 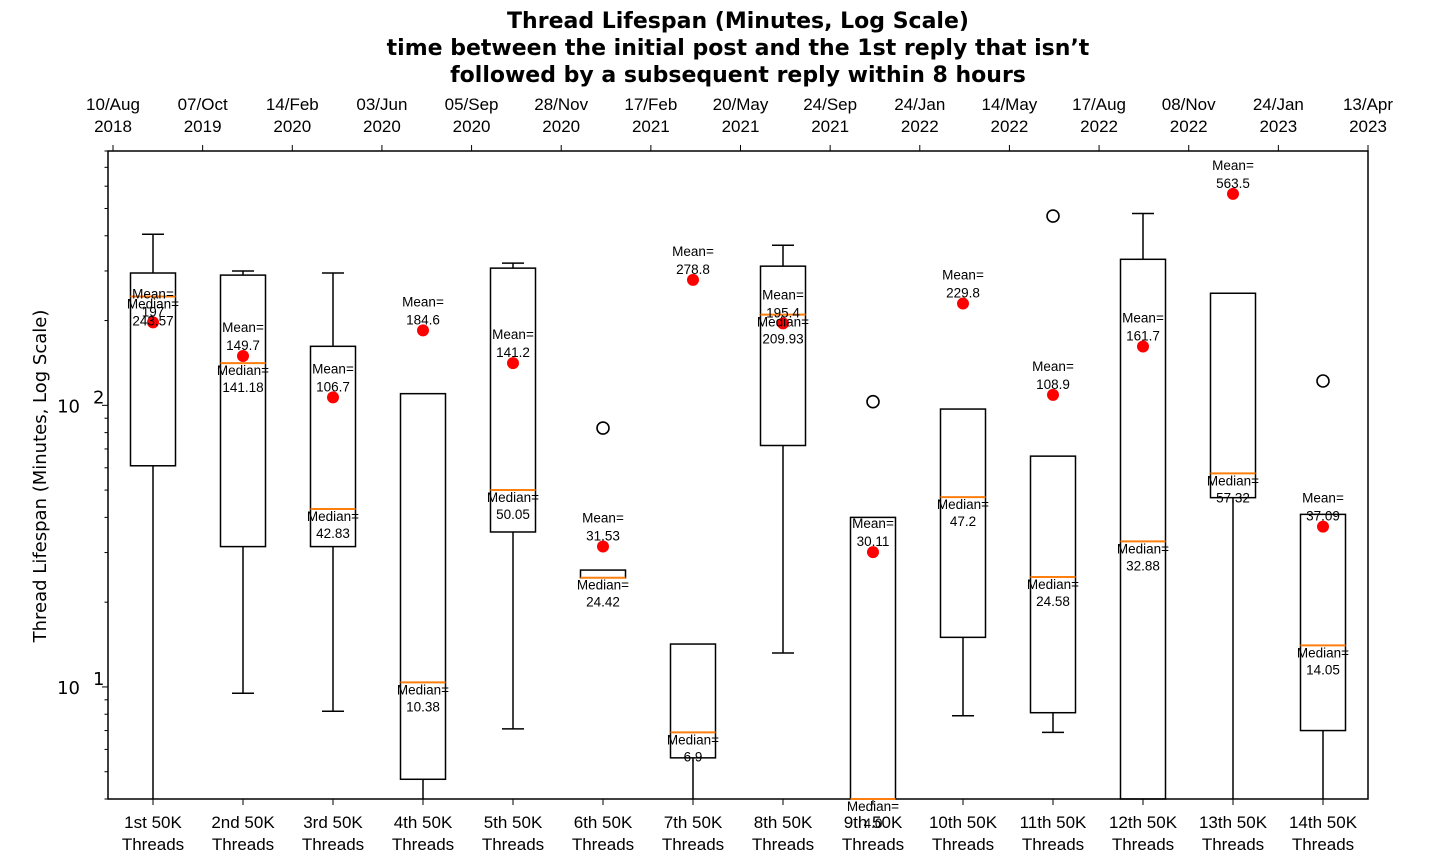 I want to click on y-tick-label: 10, so click(x=68, y=406).